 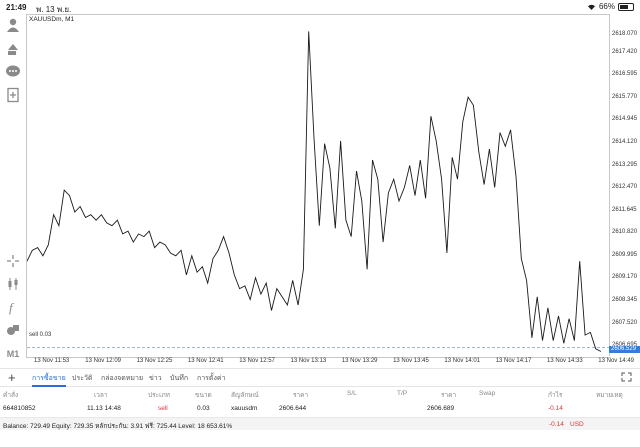 I want to click on col-current-price: ราคา, so click(x=449, y=395).